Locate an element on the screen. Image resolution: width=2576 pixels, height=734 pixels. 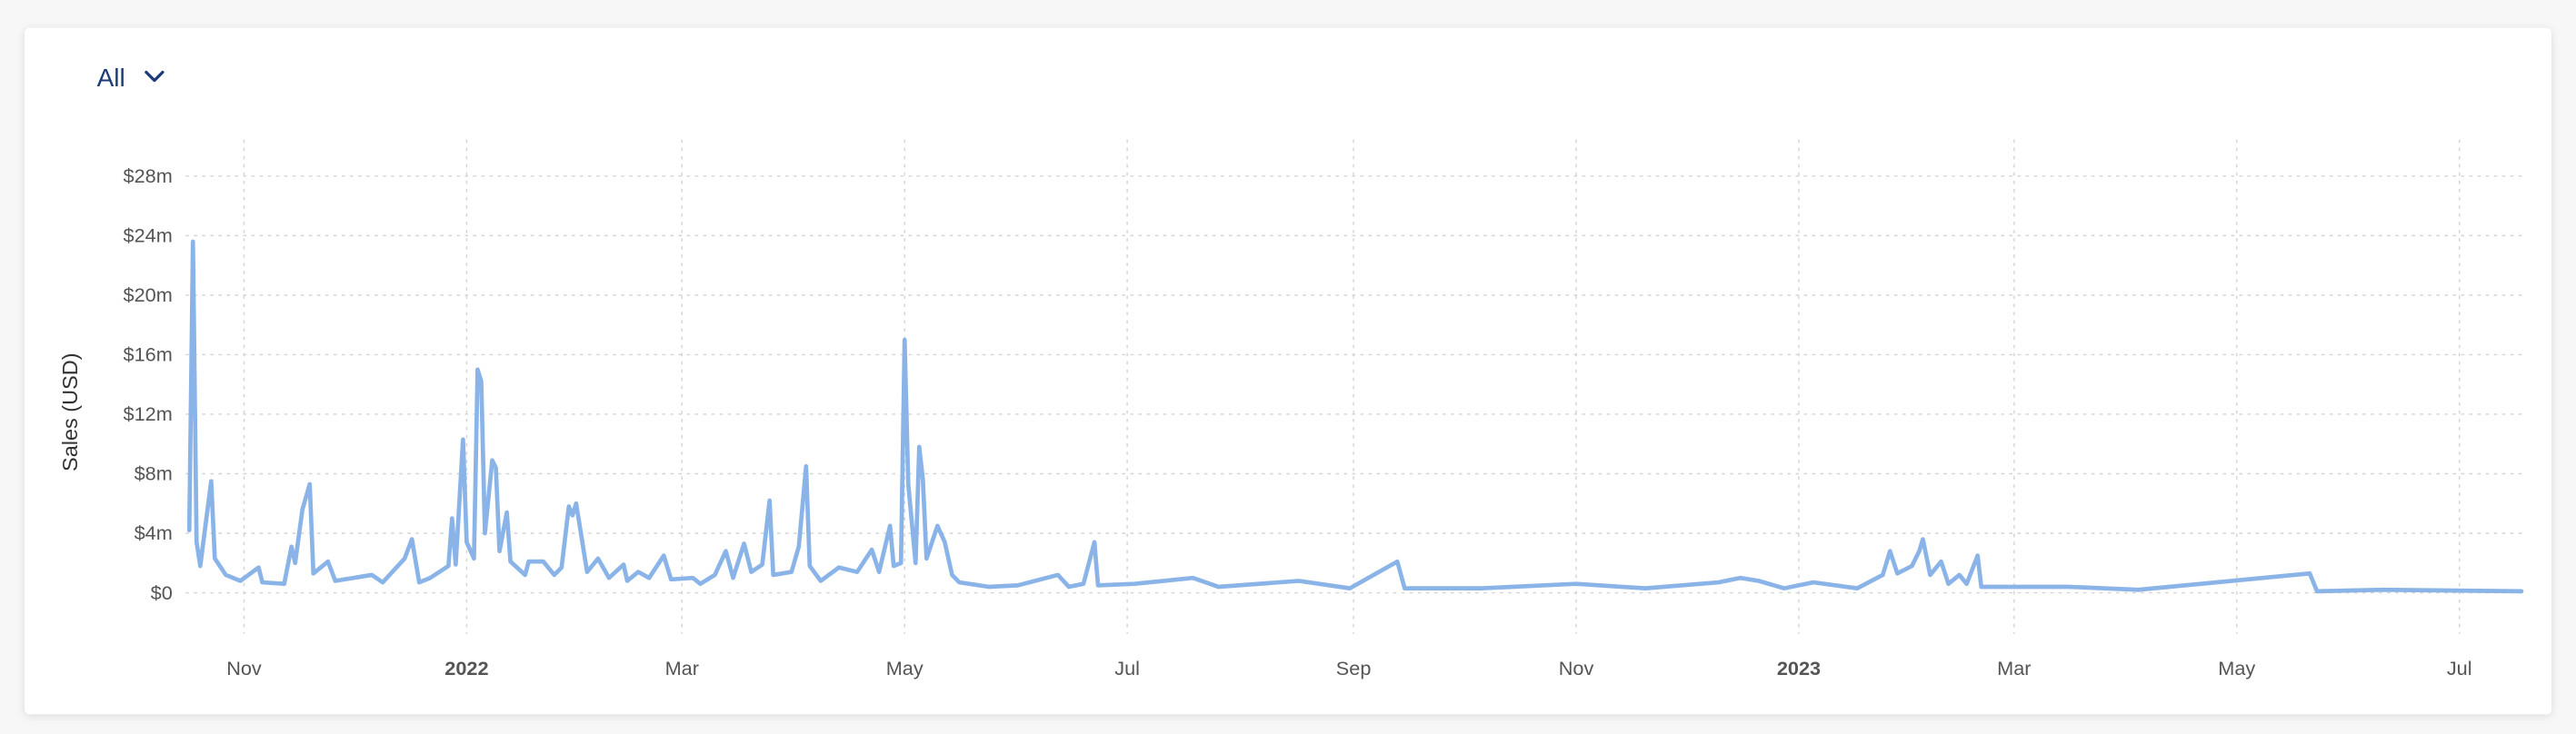
y-tick-label: $16m is located at coordinates (148, 354).